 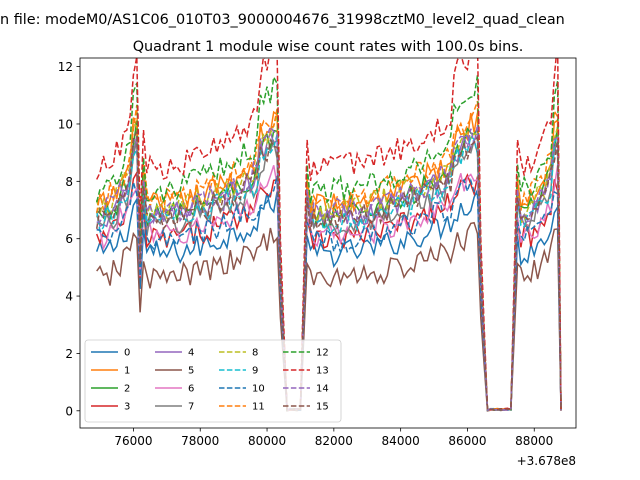 I want to click on legend-label-2: 2, so click(x=127, y=389).